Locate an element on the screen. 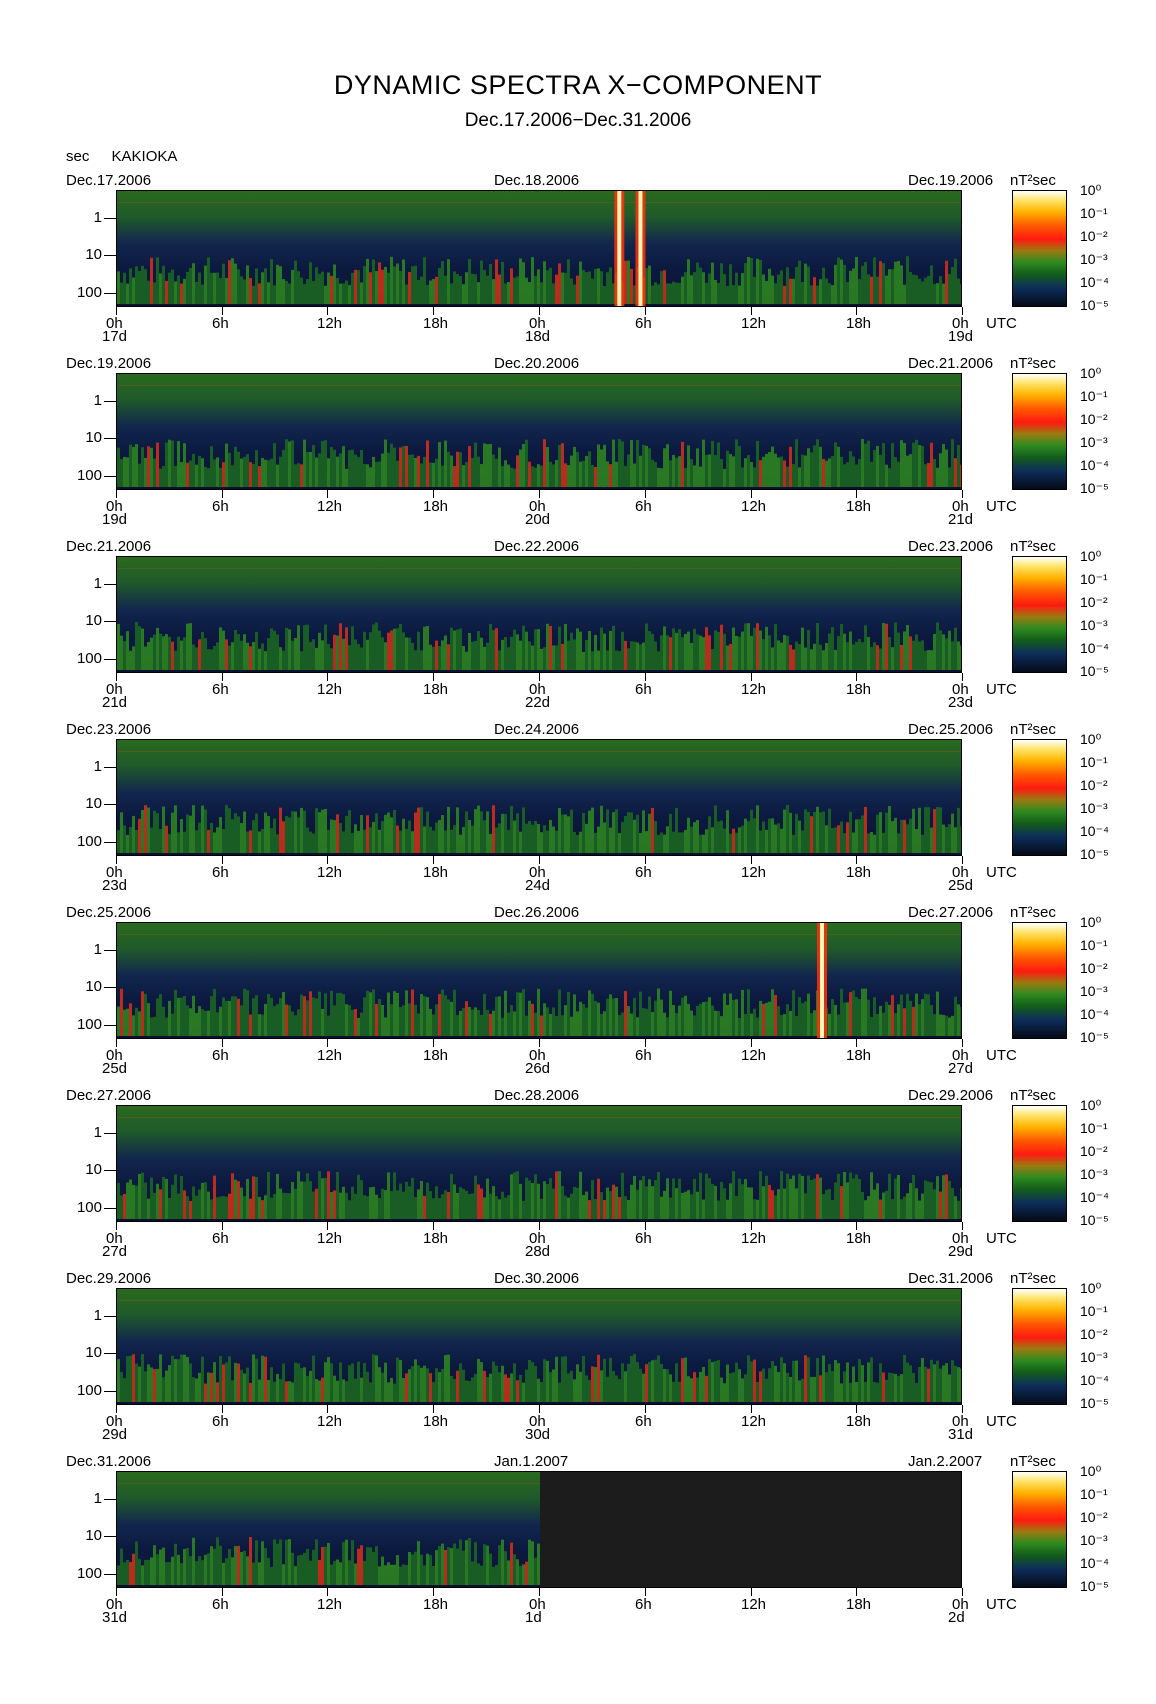 The height and width of the screenshot is (1704, 1156). day-label: 29d is located at coordinates (115, 1434).